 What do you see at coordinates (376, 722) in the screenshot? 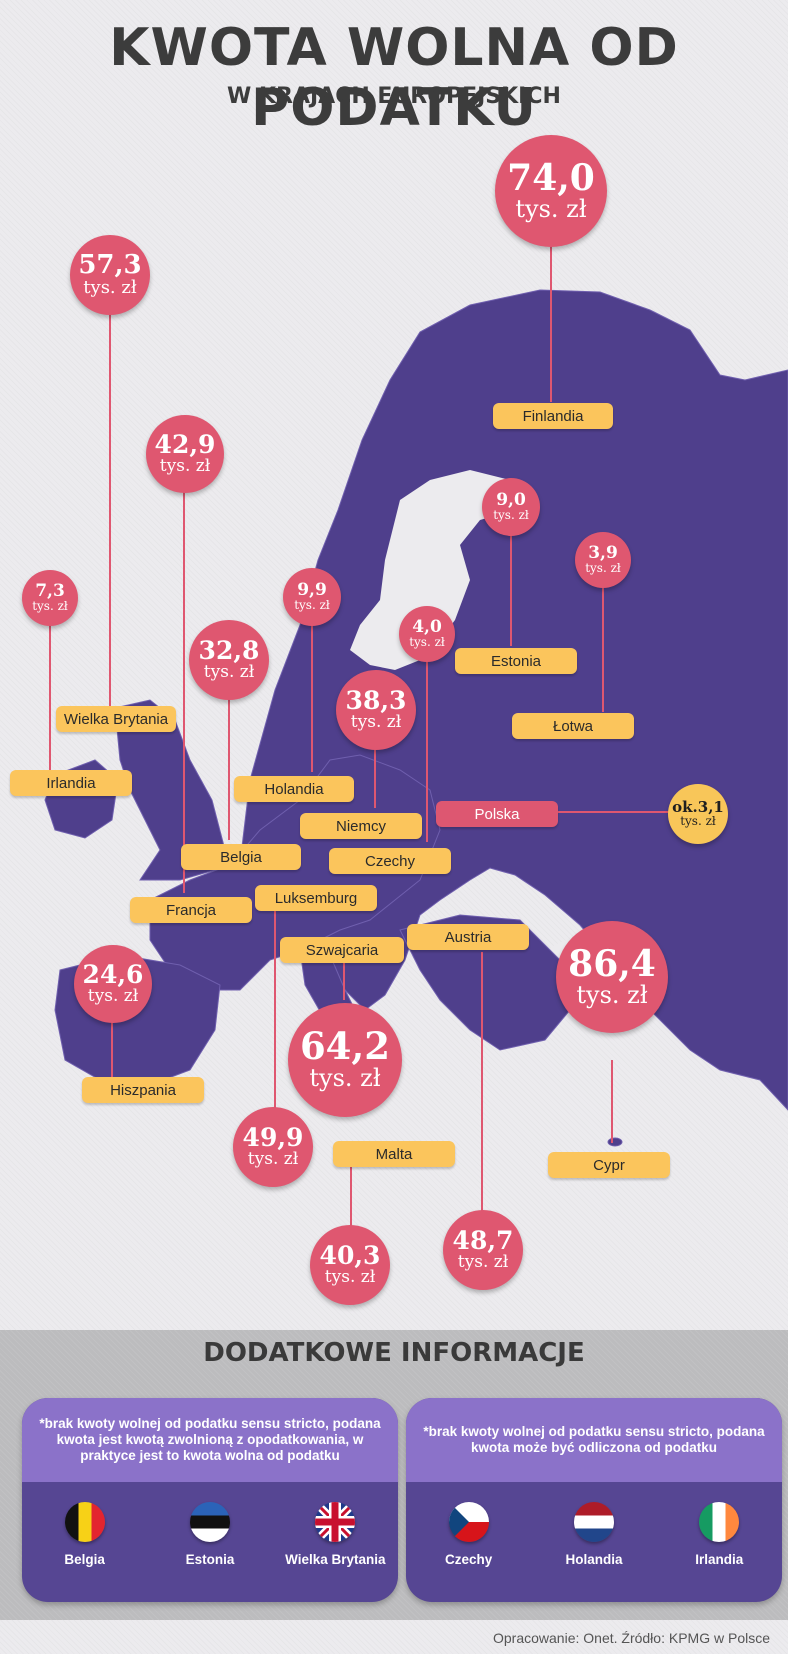
I see `unit-niemcy: tys. zł` at bounding box center [376, 722].